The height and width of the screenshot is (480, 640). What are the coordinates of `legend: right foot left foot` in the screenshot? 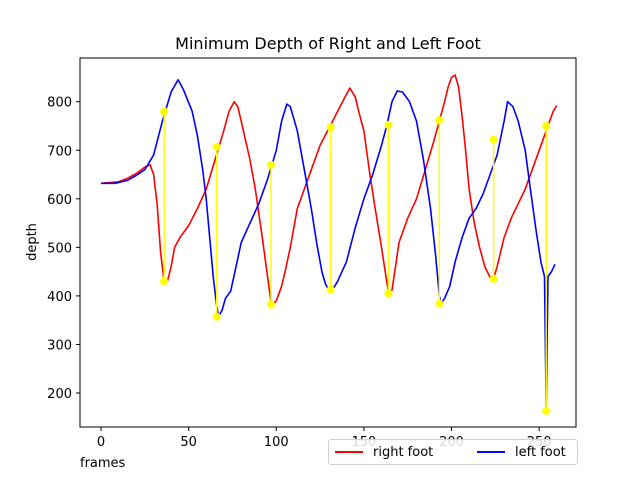 It's located at (453, 452).